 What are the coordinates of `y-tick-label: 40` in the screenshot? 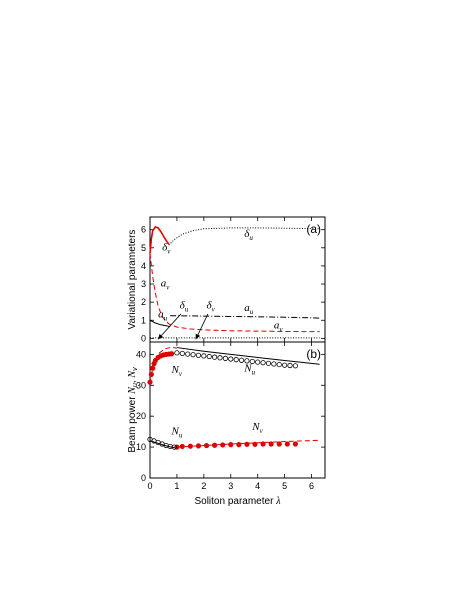 It's located at (141, 354).